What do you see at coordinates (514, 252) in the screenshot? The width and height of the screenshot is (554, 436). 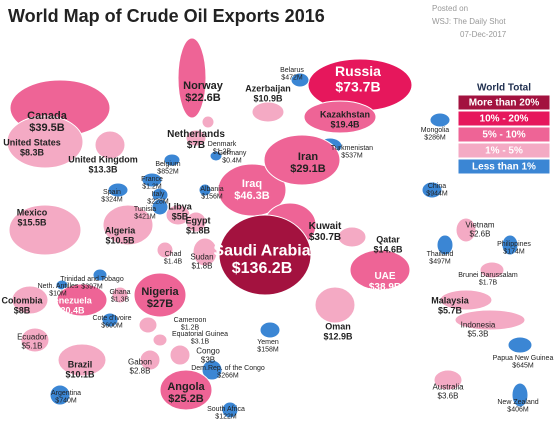 I see `country-value: $174M` at bounding box center [514, 252].